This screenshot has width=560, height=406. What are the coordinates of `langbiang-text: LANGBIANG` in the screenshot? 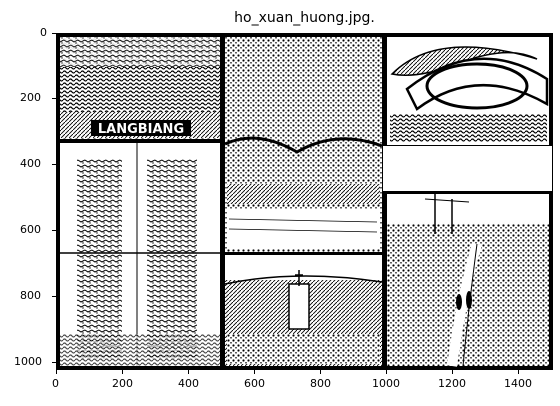 It's located at (141, 129).